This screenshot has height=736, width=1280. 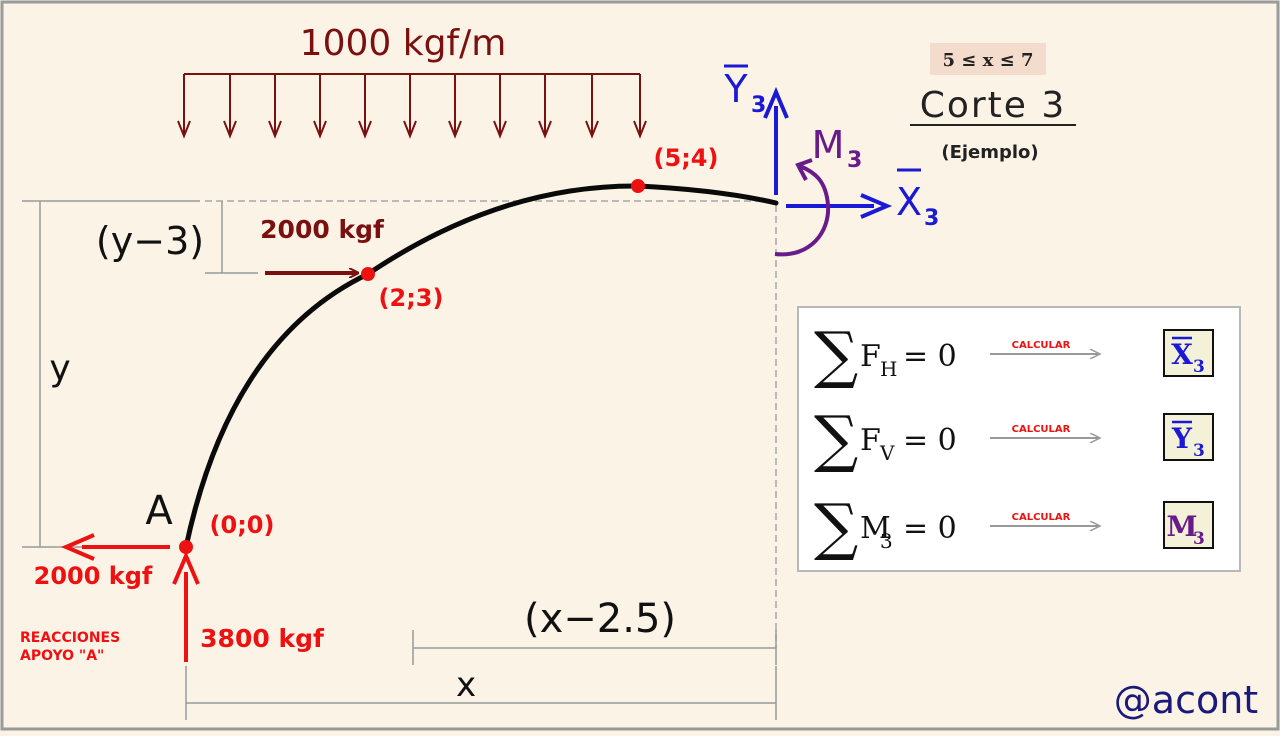 What do you see at coordinates (828, 145) in the screenshot?
I see `label-M3: M` at bounding box center [828, 145].